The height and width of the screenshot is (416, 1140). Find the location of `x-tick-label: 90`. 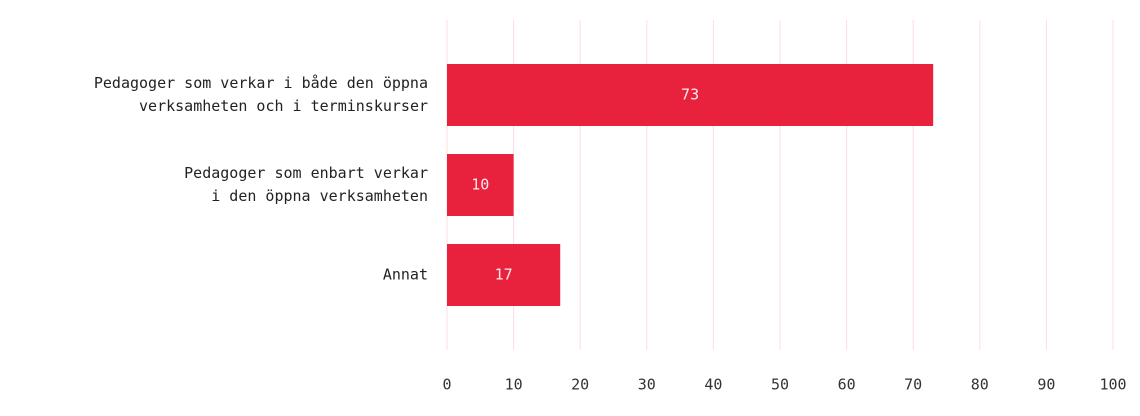

x-tick-label: 90 is located at coordinates (1046, 385).